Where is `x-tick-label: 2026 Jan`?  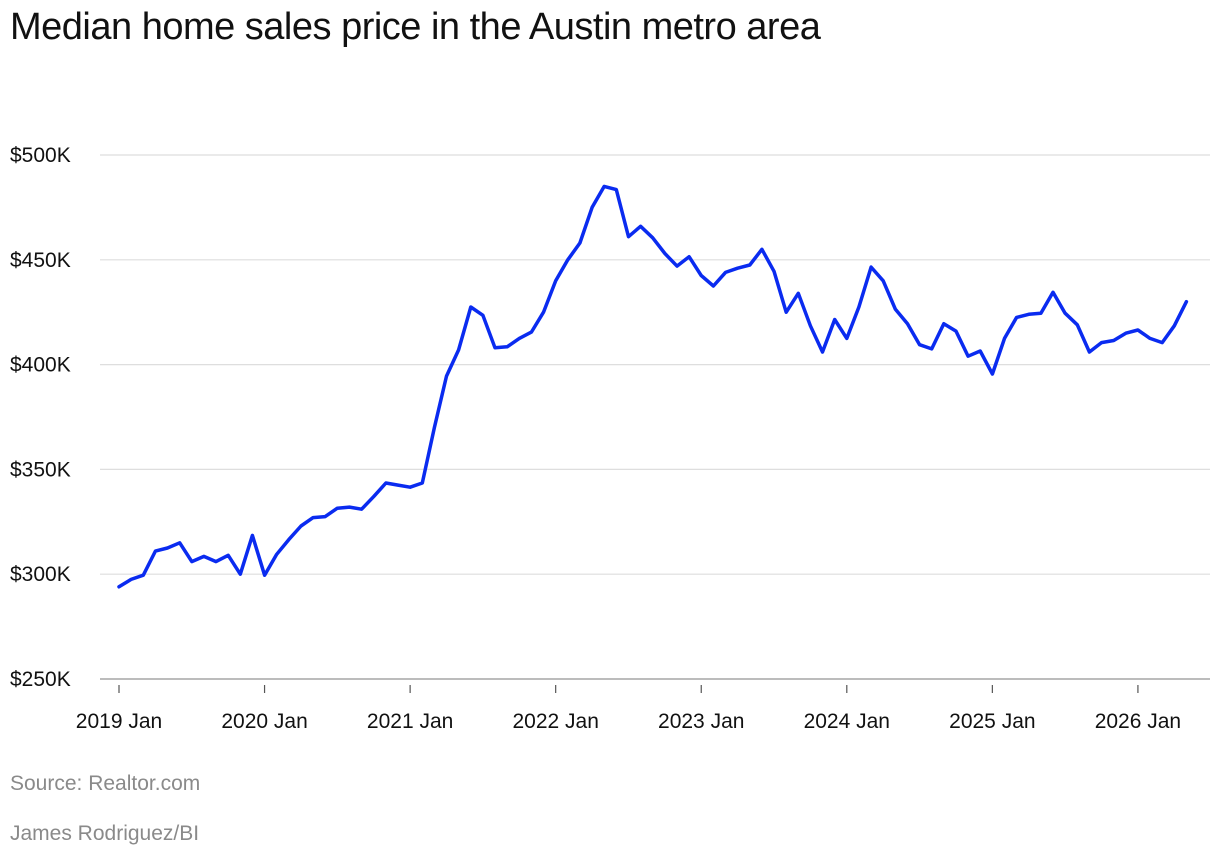
x-tick-label: 2026 Jan is located at coordinates (1138, 721).